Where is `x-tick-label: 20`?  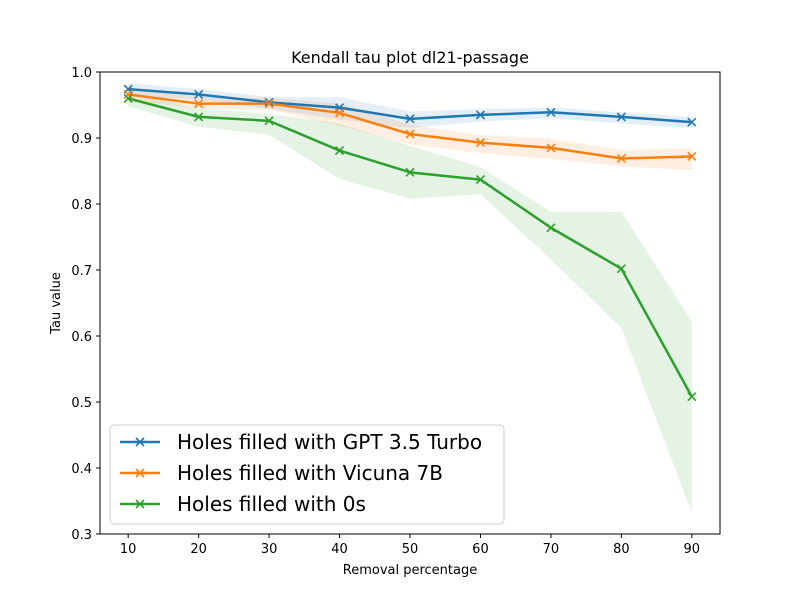 x-tick-label: 20 is located at coordinates (198, 549).